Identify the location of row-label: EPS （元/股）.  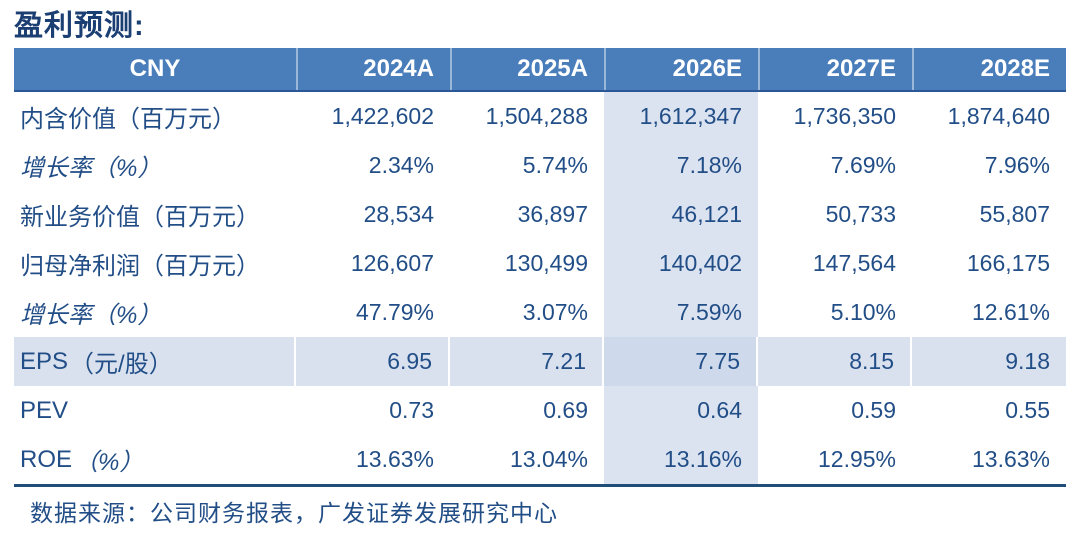
(155, 361).